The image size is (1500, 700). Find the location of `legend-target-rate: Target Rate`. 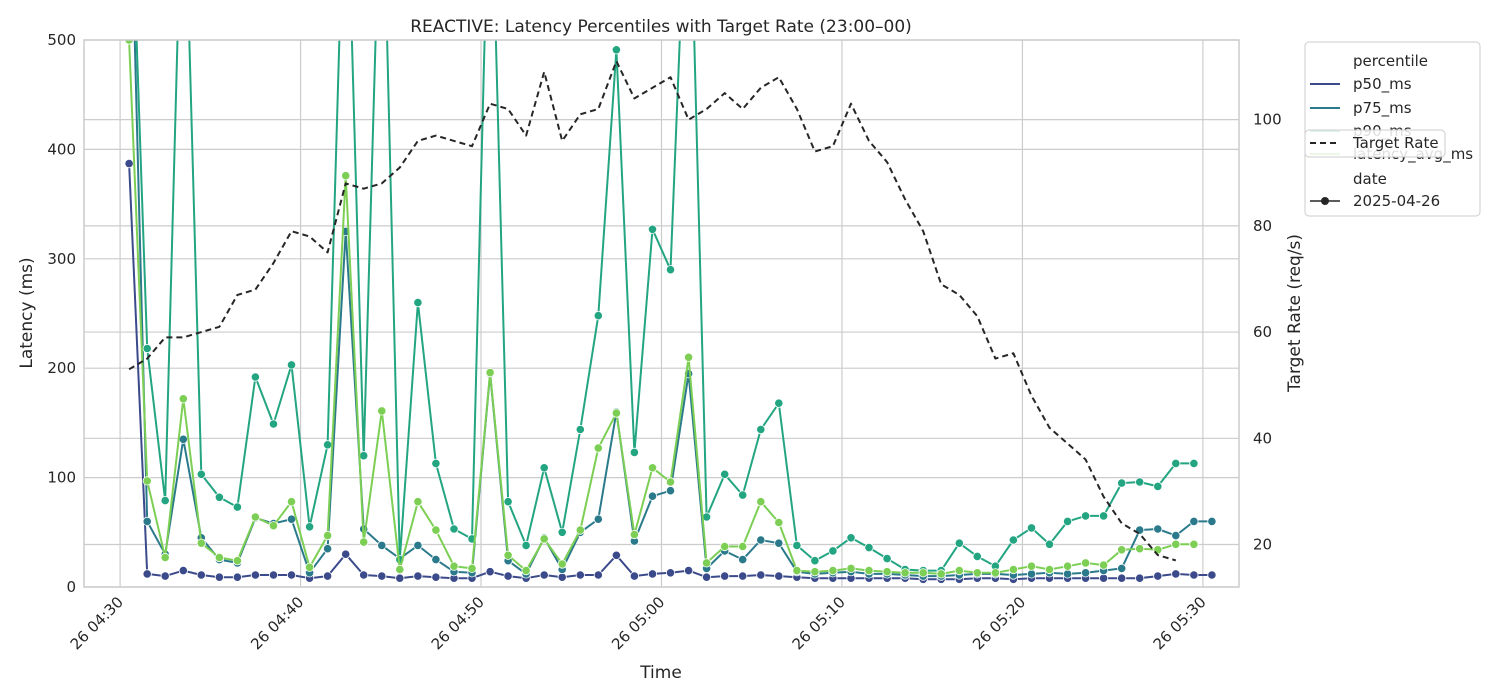

legend-target-rate: Target Rate is located at coordinates (1375, 143).